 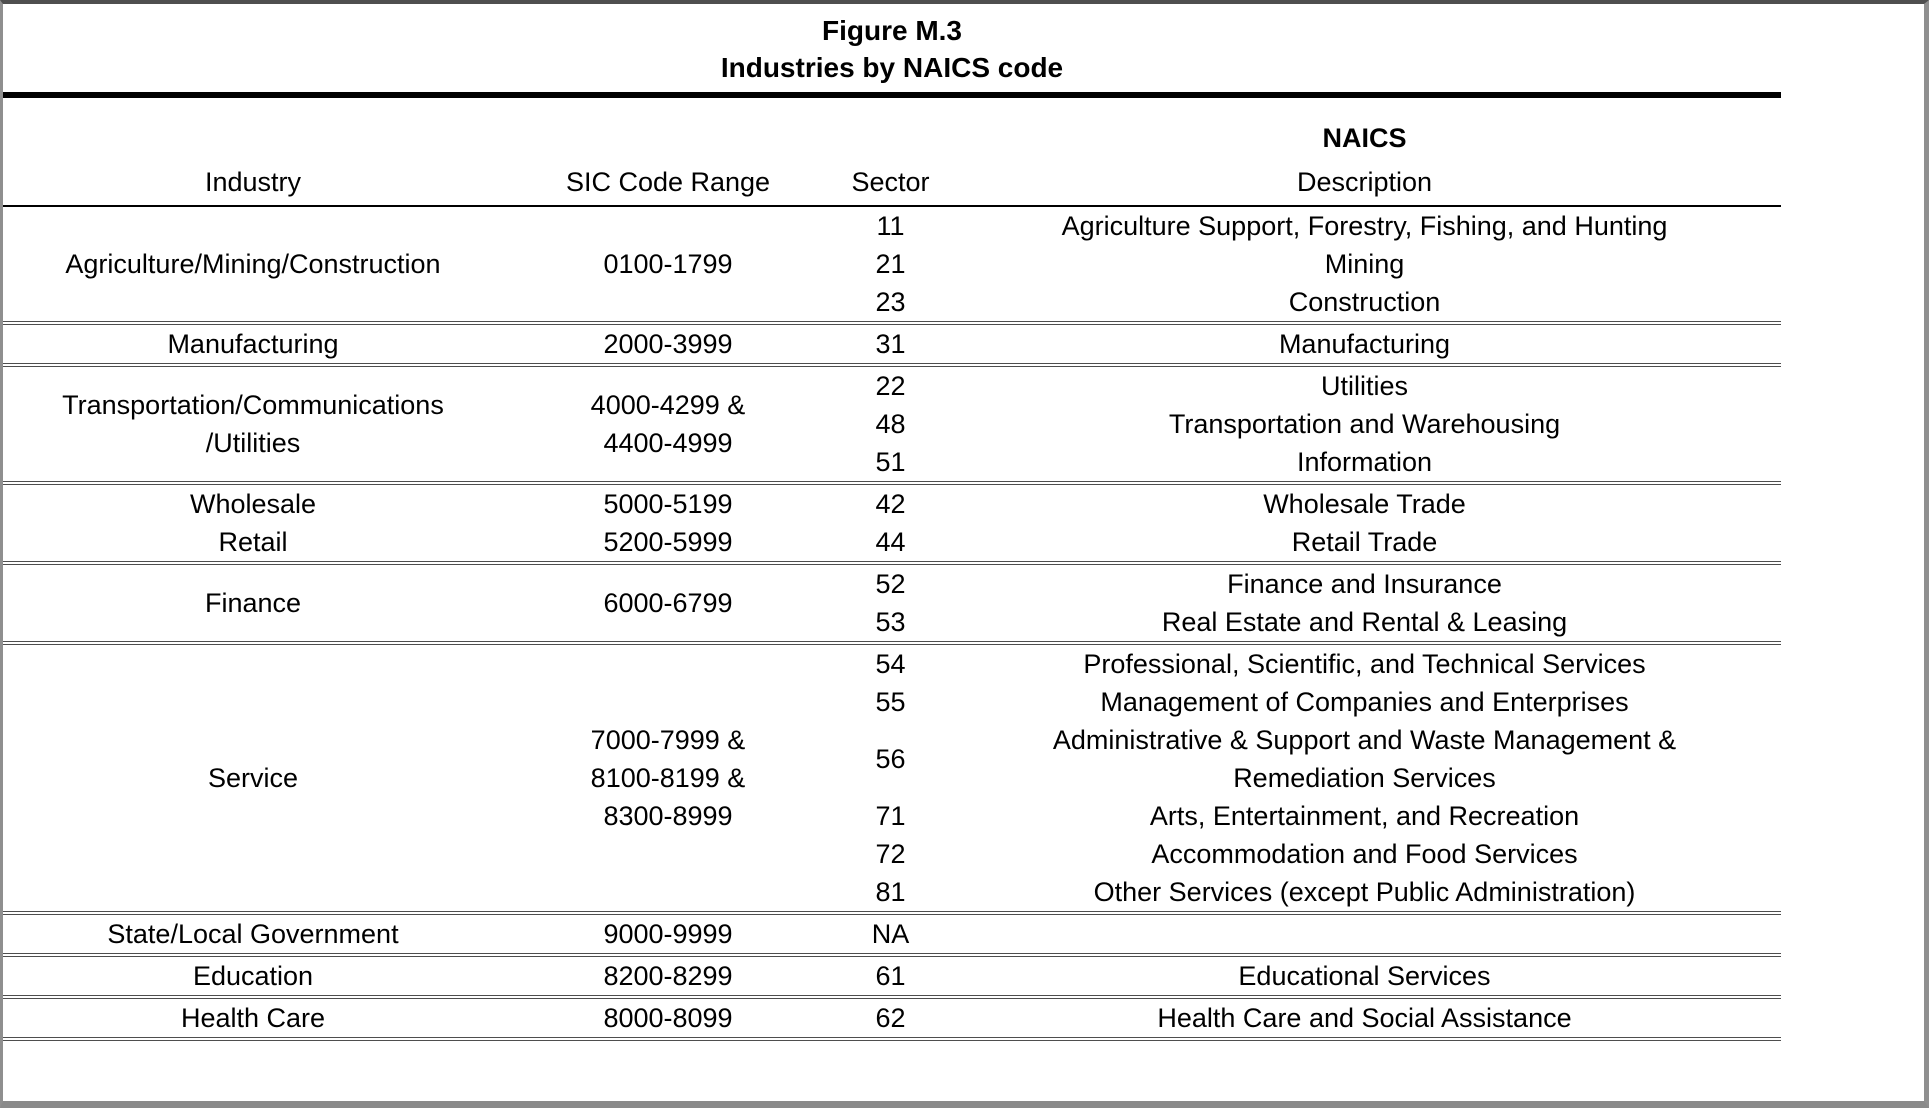 I want to click on figure-title-line1: Figure M.3, so click(x=891, y=30).